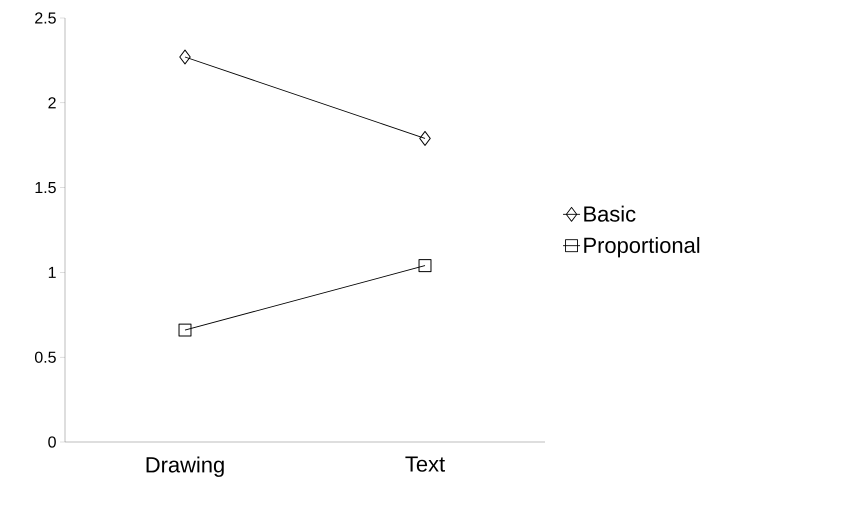 This screenshot has width=856, height=506. What do you see at coordinates (52, 102) in the screenshot?
I see `y-tick-label: 2` at bounding box center [52, 102].